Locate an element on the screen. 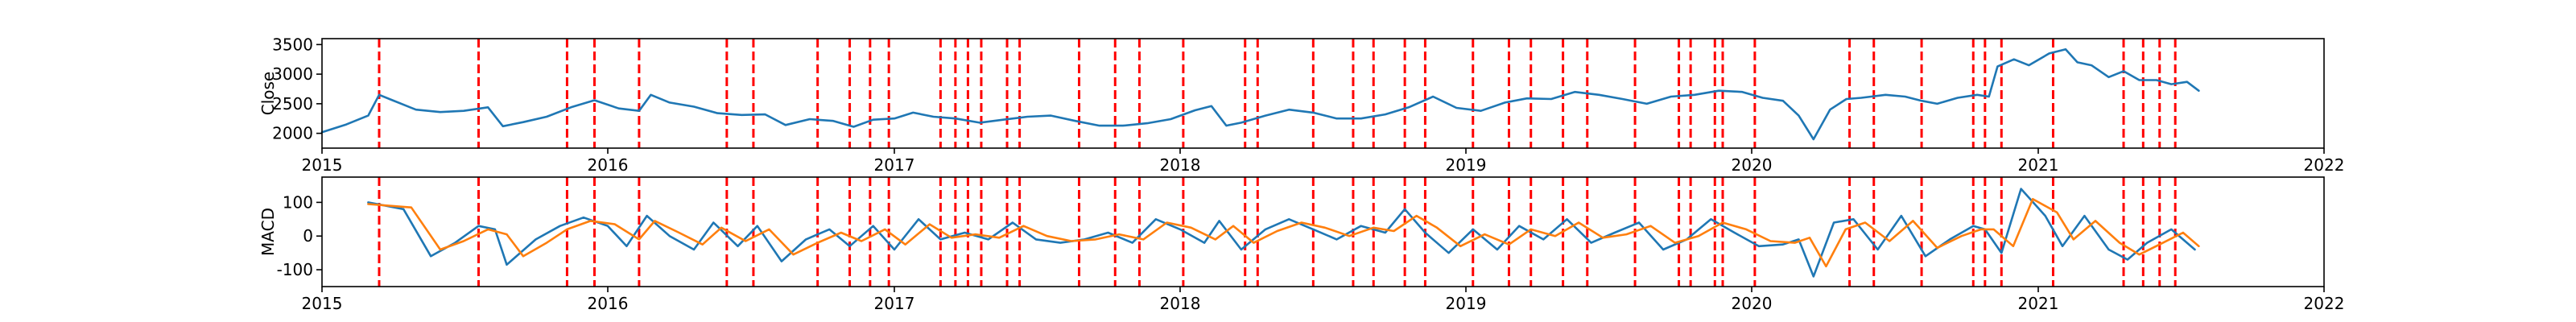 Image resolution: width=2576 pixels, height=322 pixels. macd-y-axis: -100 0 100 is located at coordinates (299, 235).